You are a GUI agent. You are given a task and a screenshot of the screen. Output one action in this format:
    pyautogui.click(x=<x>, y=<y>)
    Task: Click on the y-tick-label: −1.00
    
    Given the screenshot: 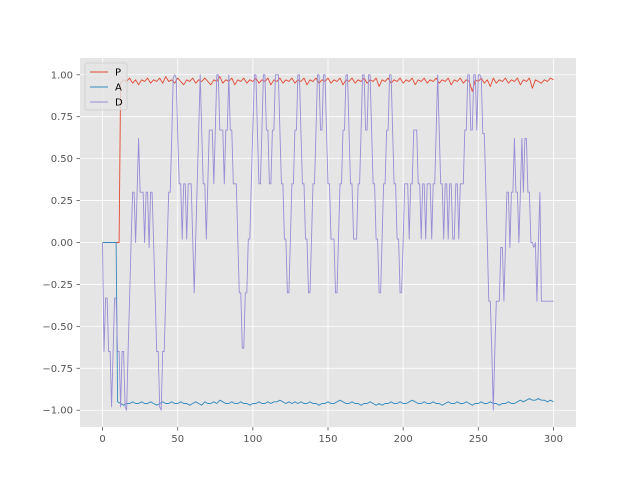 What is the action you would take?
    pyautogui.click(x=57, y=411)
    